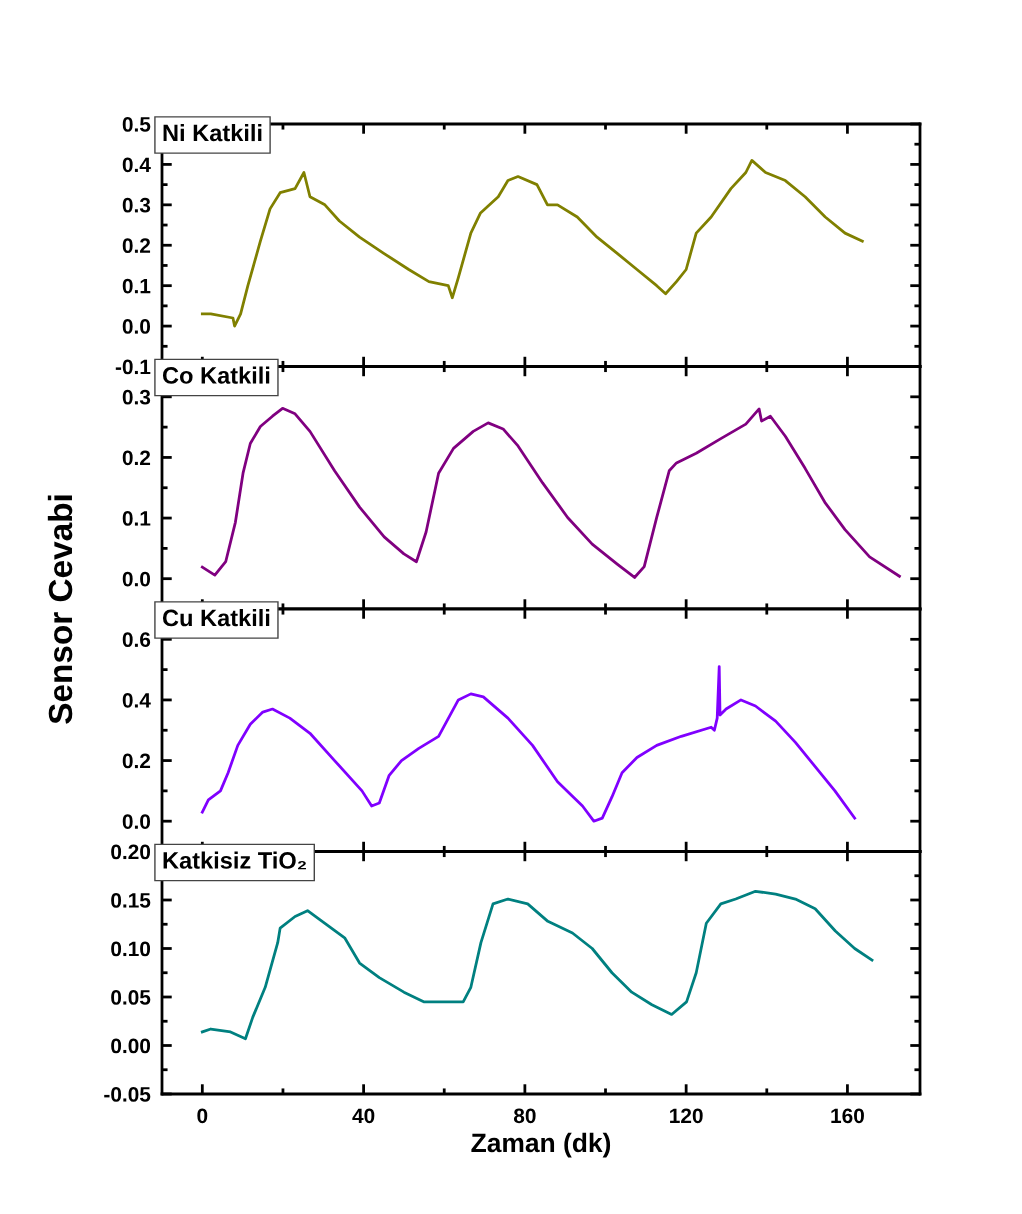 This screenshot has height=1214, width=1022. I want to click on y-tick-label: -0.1, so click(133, 367).